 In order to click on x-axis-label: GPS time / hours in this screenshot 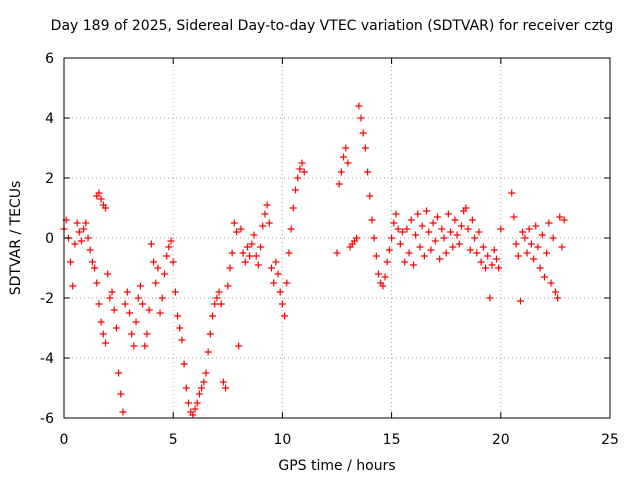, I will do `click(336, 466)`.